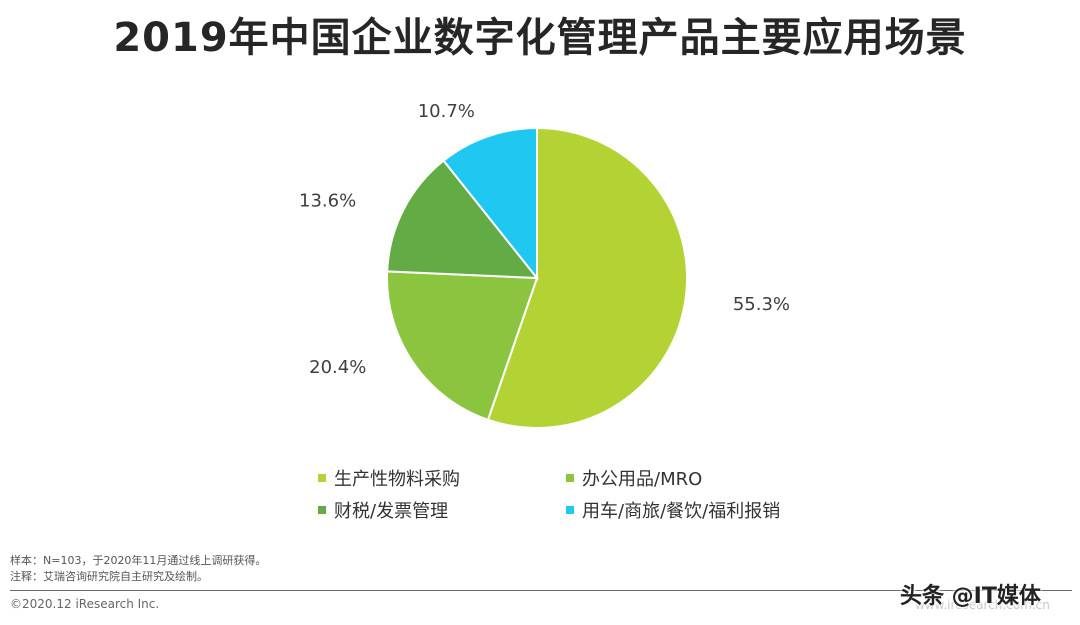 This screenshot has height=625, width=1080. I want to click on footer-divider, so click(541, 590).